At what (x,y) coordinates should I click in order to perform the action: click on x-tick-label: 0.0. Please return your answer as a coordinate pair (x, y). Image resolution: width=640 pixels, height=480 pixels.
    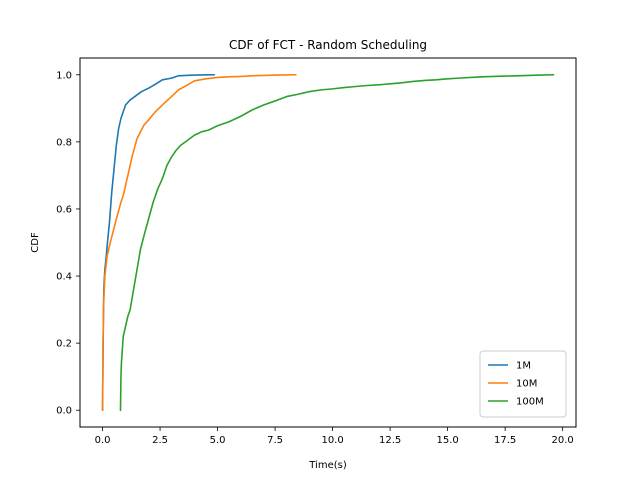
    Looking at the image, I should click on (103, 440).